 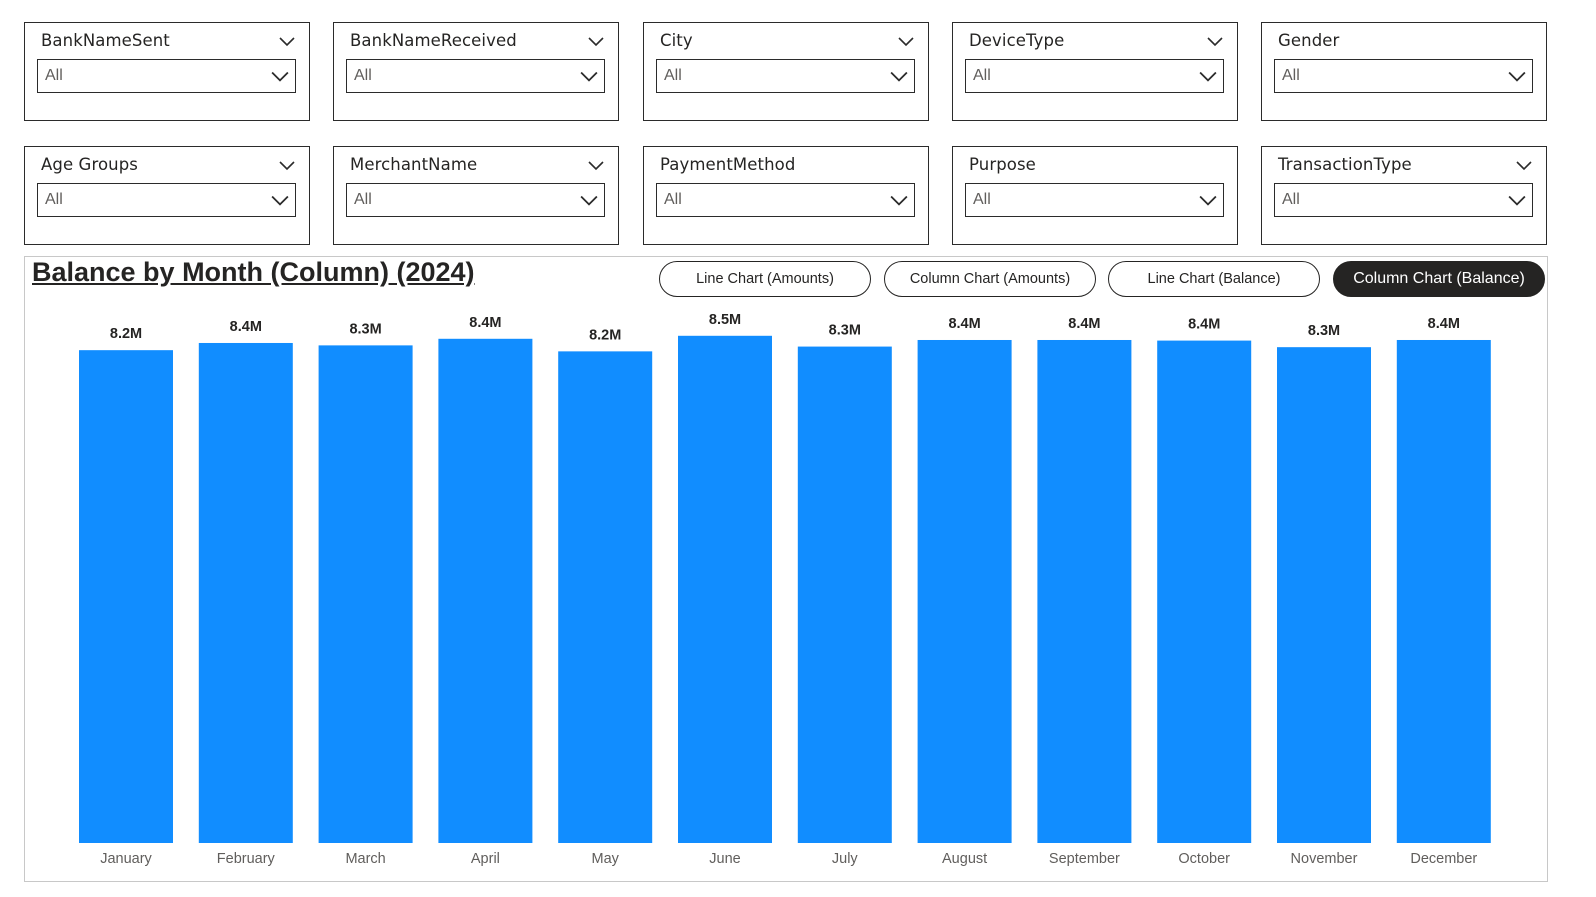 What do you see at coordinates (1309, 40) in the screenshot?
I see `slicer-title: Gender` at bounding box center [1309, 40].